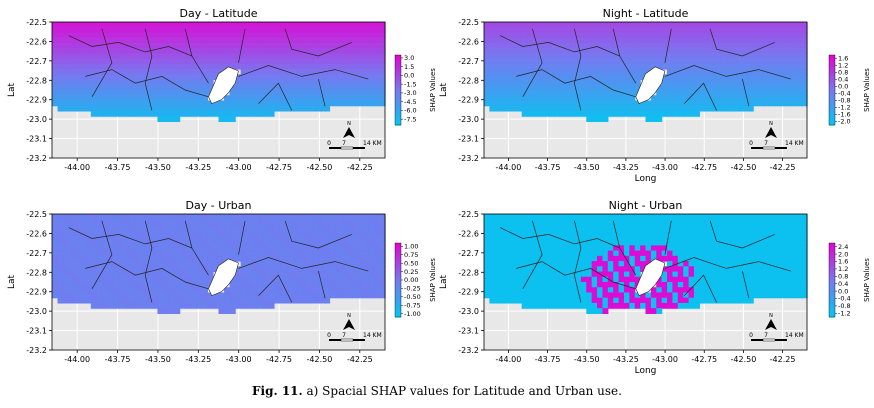  Describe the element at coordinates (444, 282) in the screenshot. I see `y-axis-label: Lat` at that location.